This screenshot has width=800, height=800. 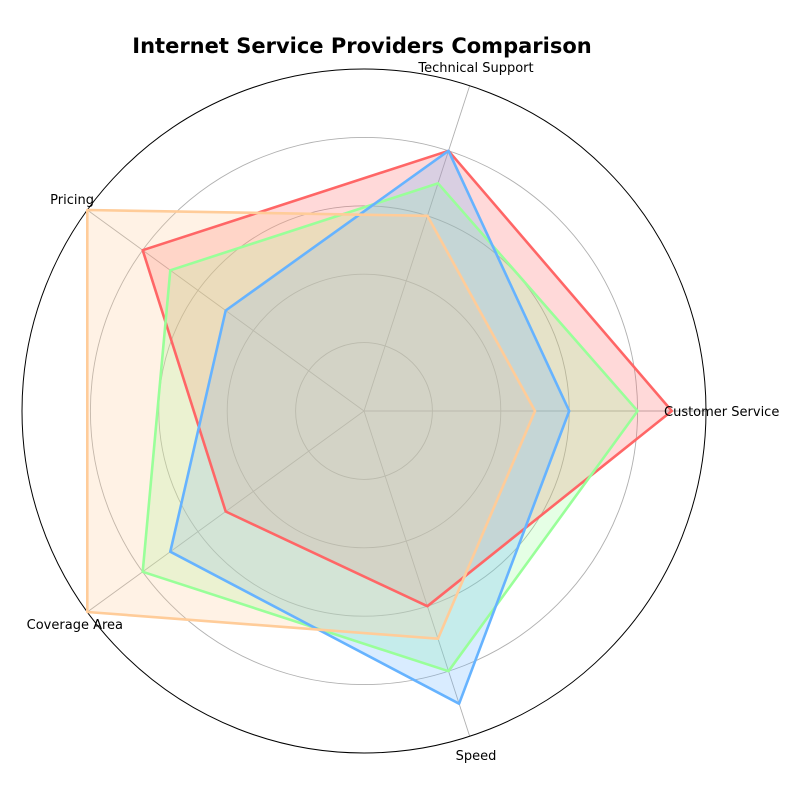 I want to click on axis-label-coverage-area: Coverage Area, so click(x=75, y=625).